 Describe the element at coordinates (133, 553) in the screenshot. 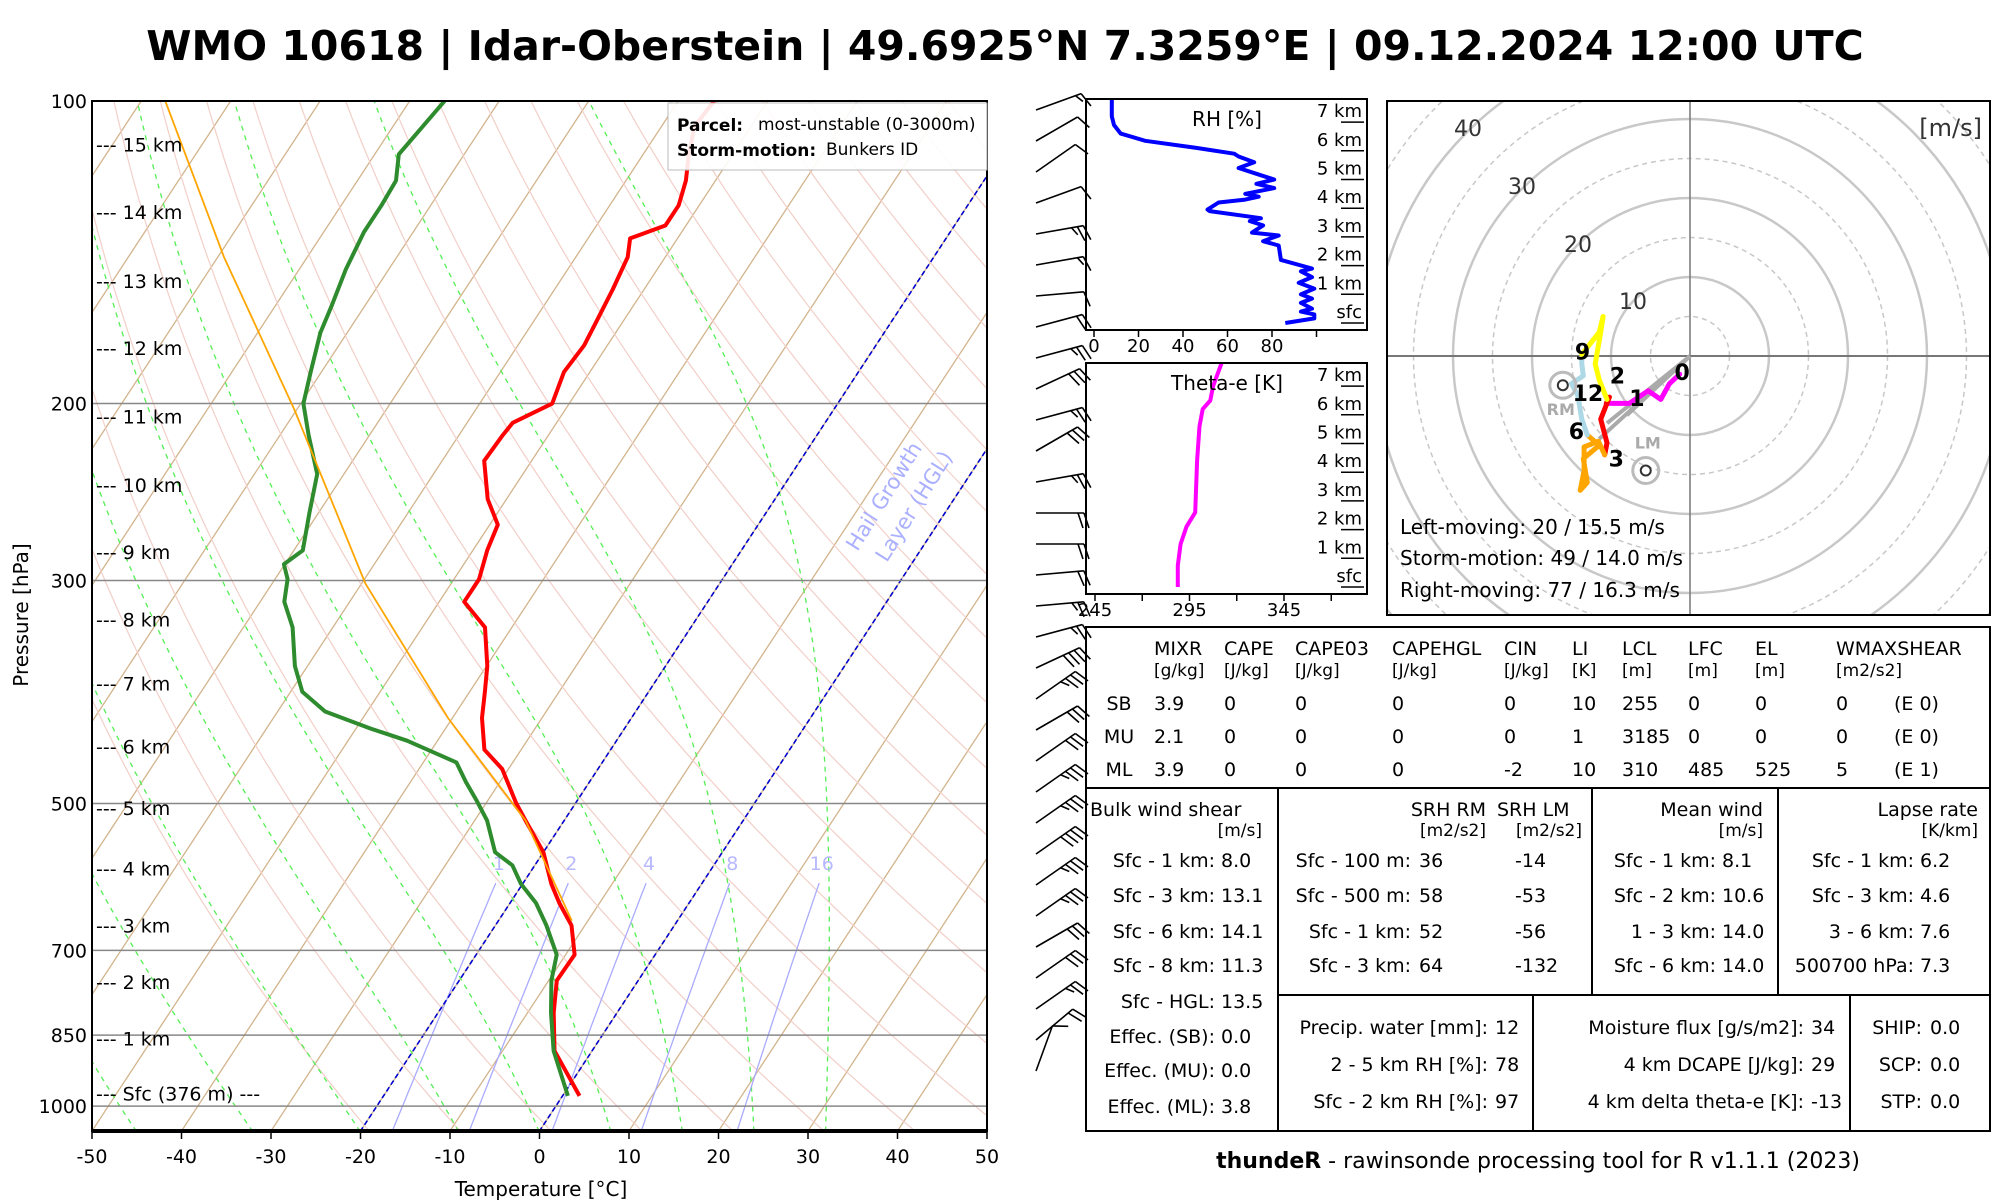

I see `height-label: --- 9 km` at that location.